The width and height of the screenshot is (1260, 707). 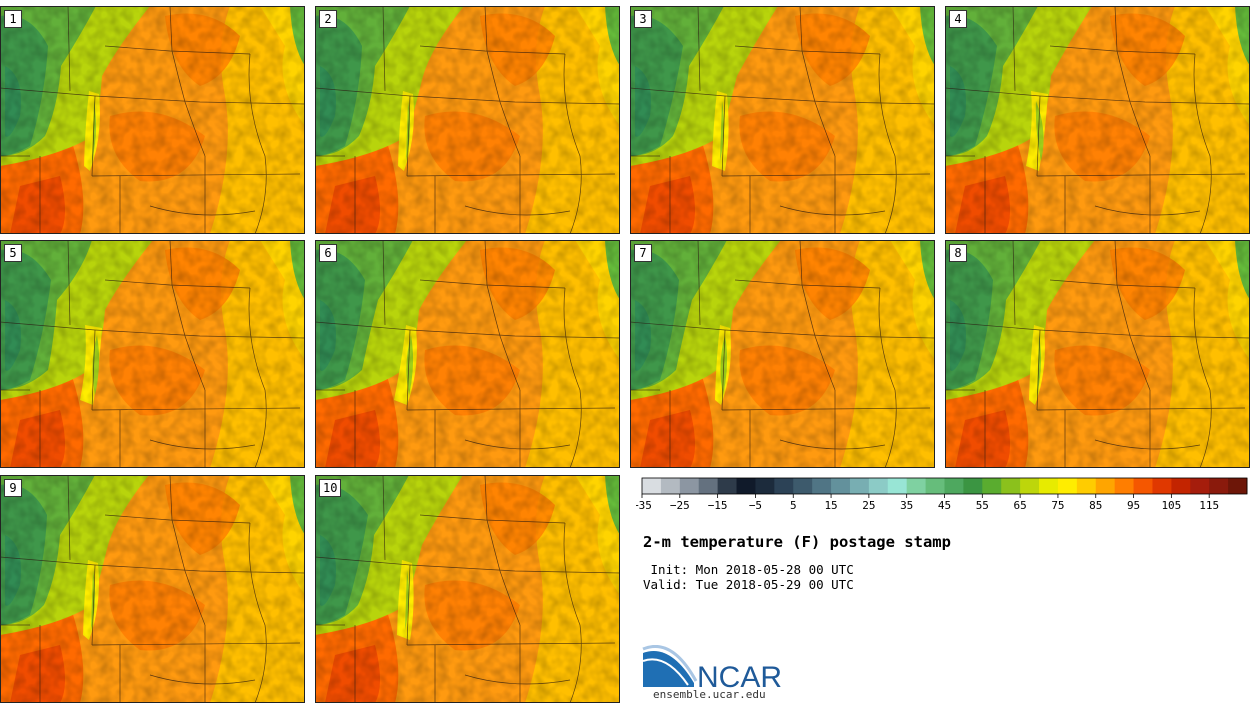 What do you see at coordinates (328, 253) in the screenshot?
I see `member-number-label: 6` at bounding box center [328, 253].